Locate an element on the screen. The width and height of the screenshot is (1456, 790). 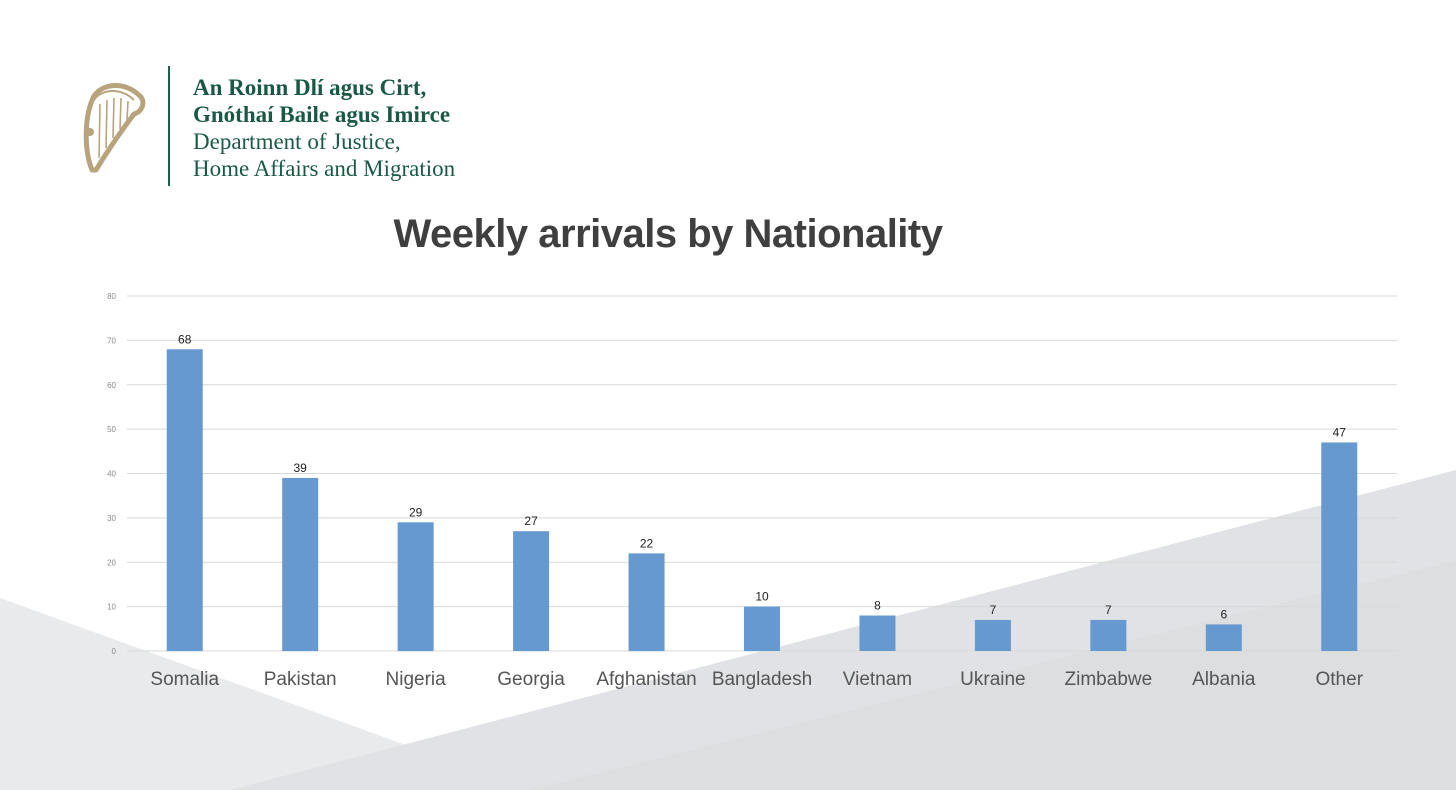
data-label-pakistan: 39 is located at coordinates (301, 468).